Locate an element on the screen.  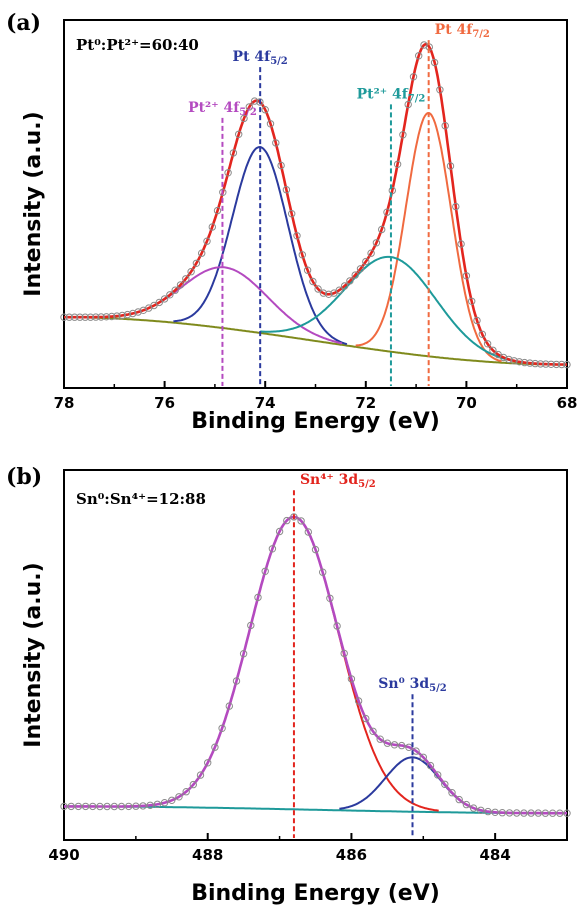
background-line is located at coordinates (315, 341).